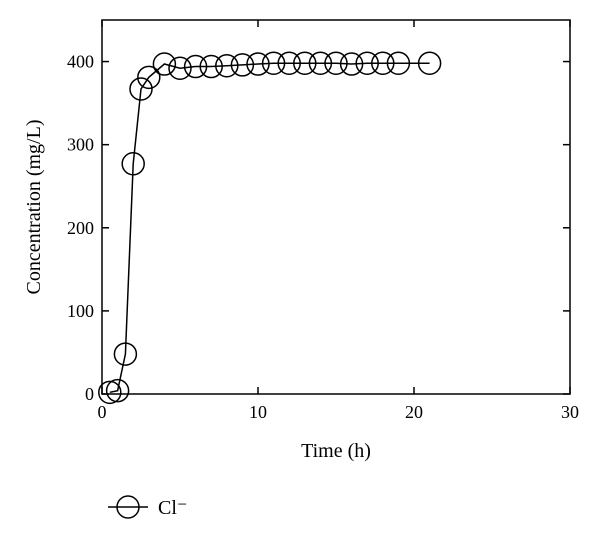  I want to click on legend-marker, so click(128, 507).